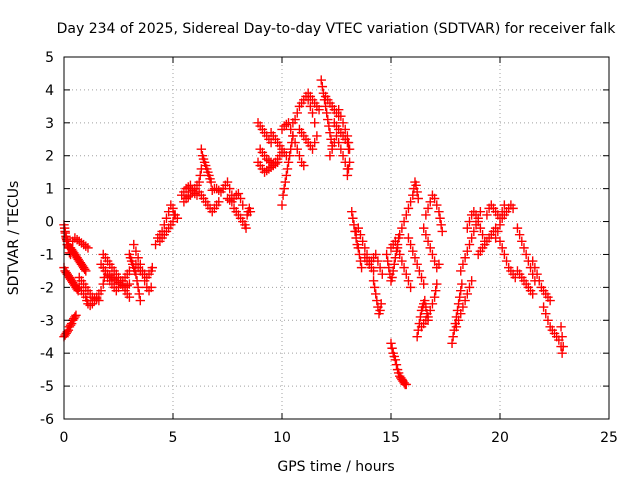  What do you see at coordinates (47, 321) in the screenshot?
I see `y-tick-label: -3` at bounding box center [47, 321].